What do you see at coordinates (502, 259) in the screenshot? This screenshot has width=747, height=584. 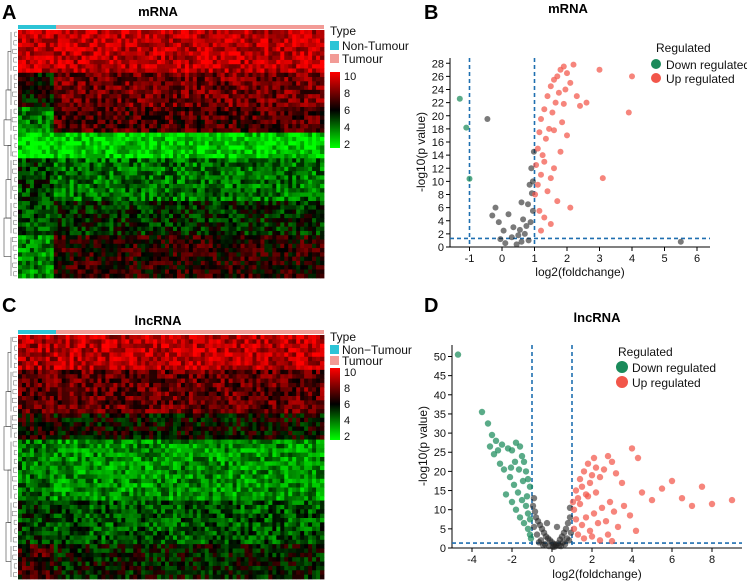 I see `x-tick-label: 0` at bounding box center [502, 259].